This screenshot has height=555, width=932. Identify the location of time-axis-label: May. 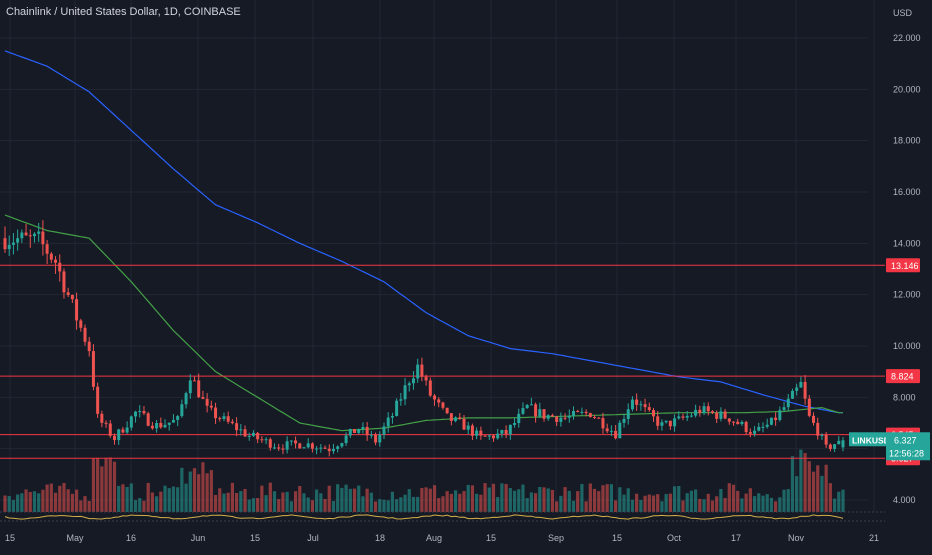
(75, 538).